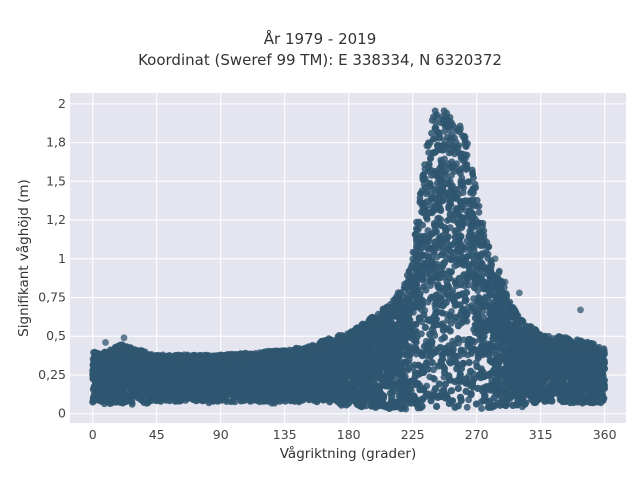 The width and height of the screenshot is (640, 480). What do you see at coordinates (52, 374) in the screenshot?
I see `y-tick-label: 0,25` at bounding box center [52, 374].